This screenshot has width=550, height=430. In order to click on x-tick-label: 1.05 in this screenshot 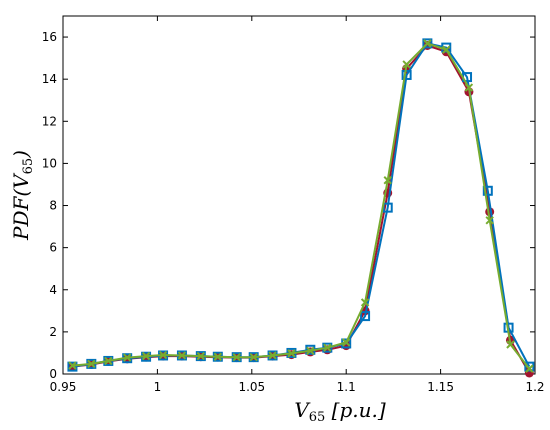, I will do `click(251, 387)`.